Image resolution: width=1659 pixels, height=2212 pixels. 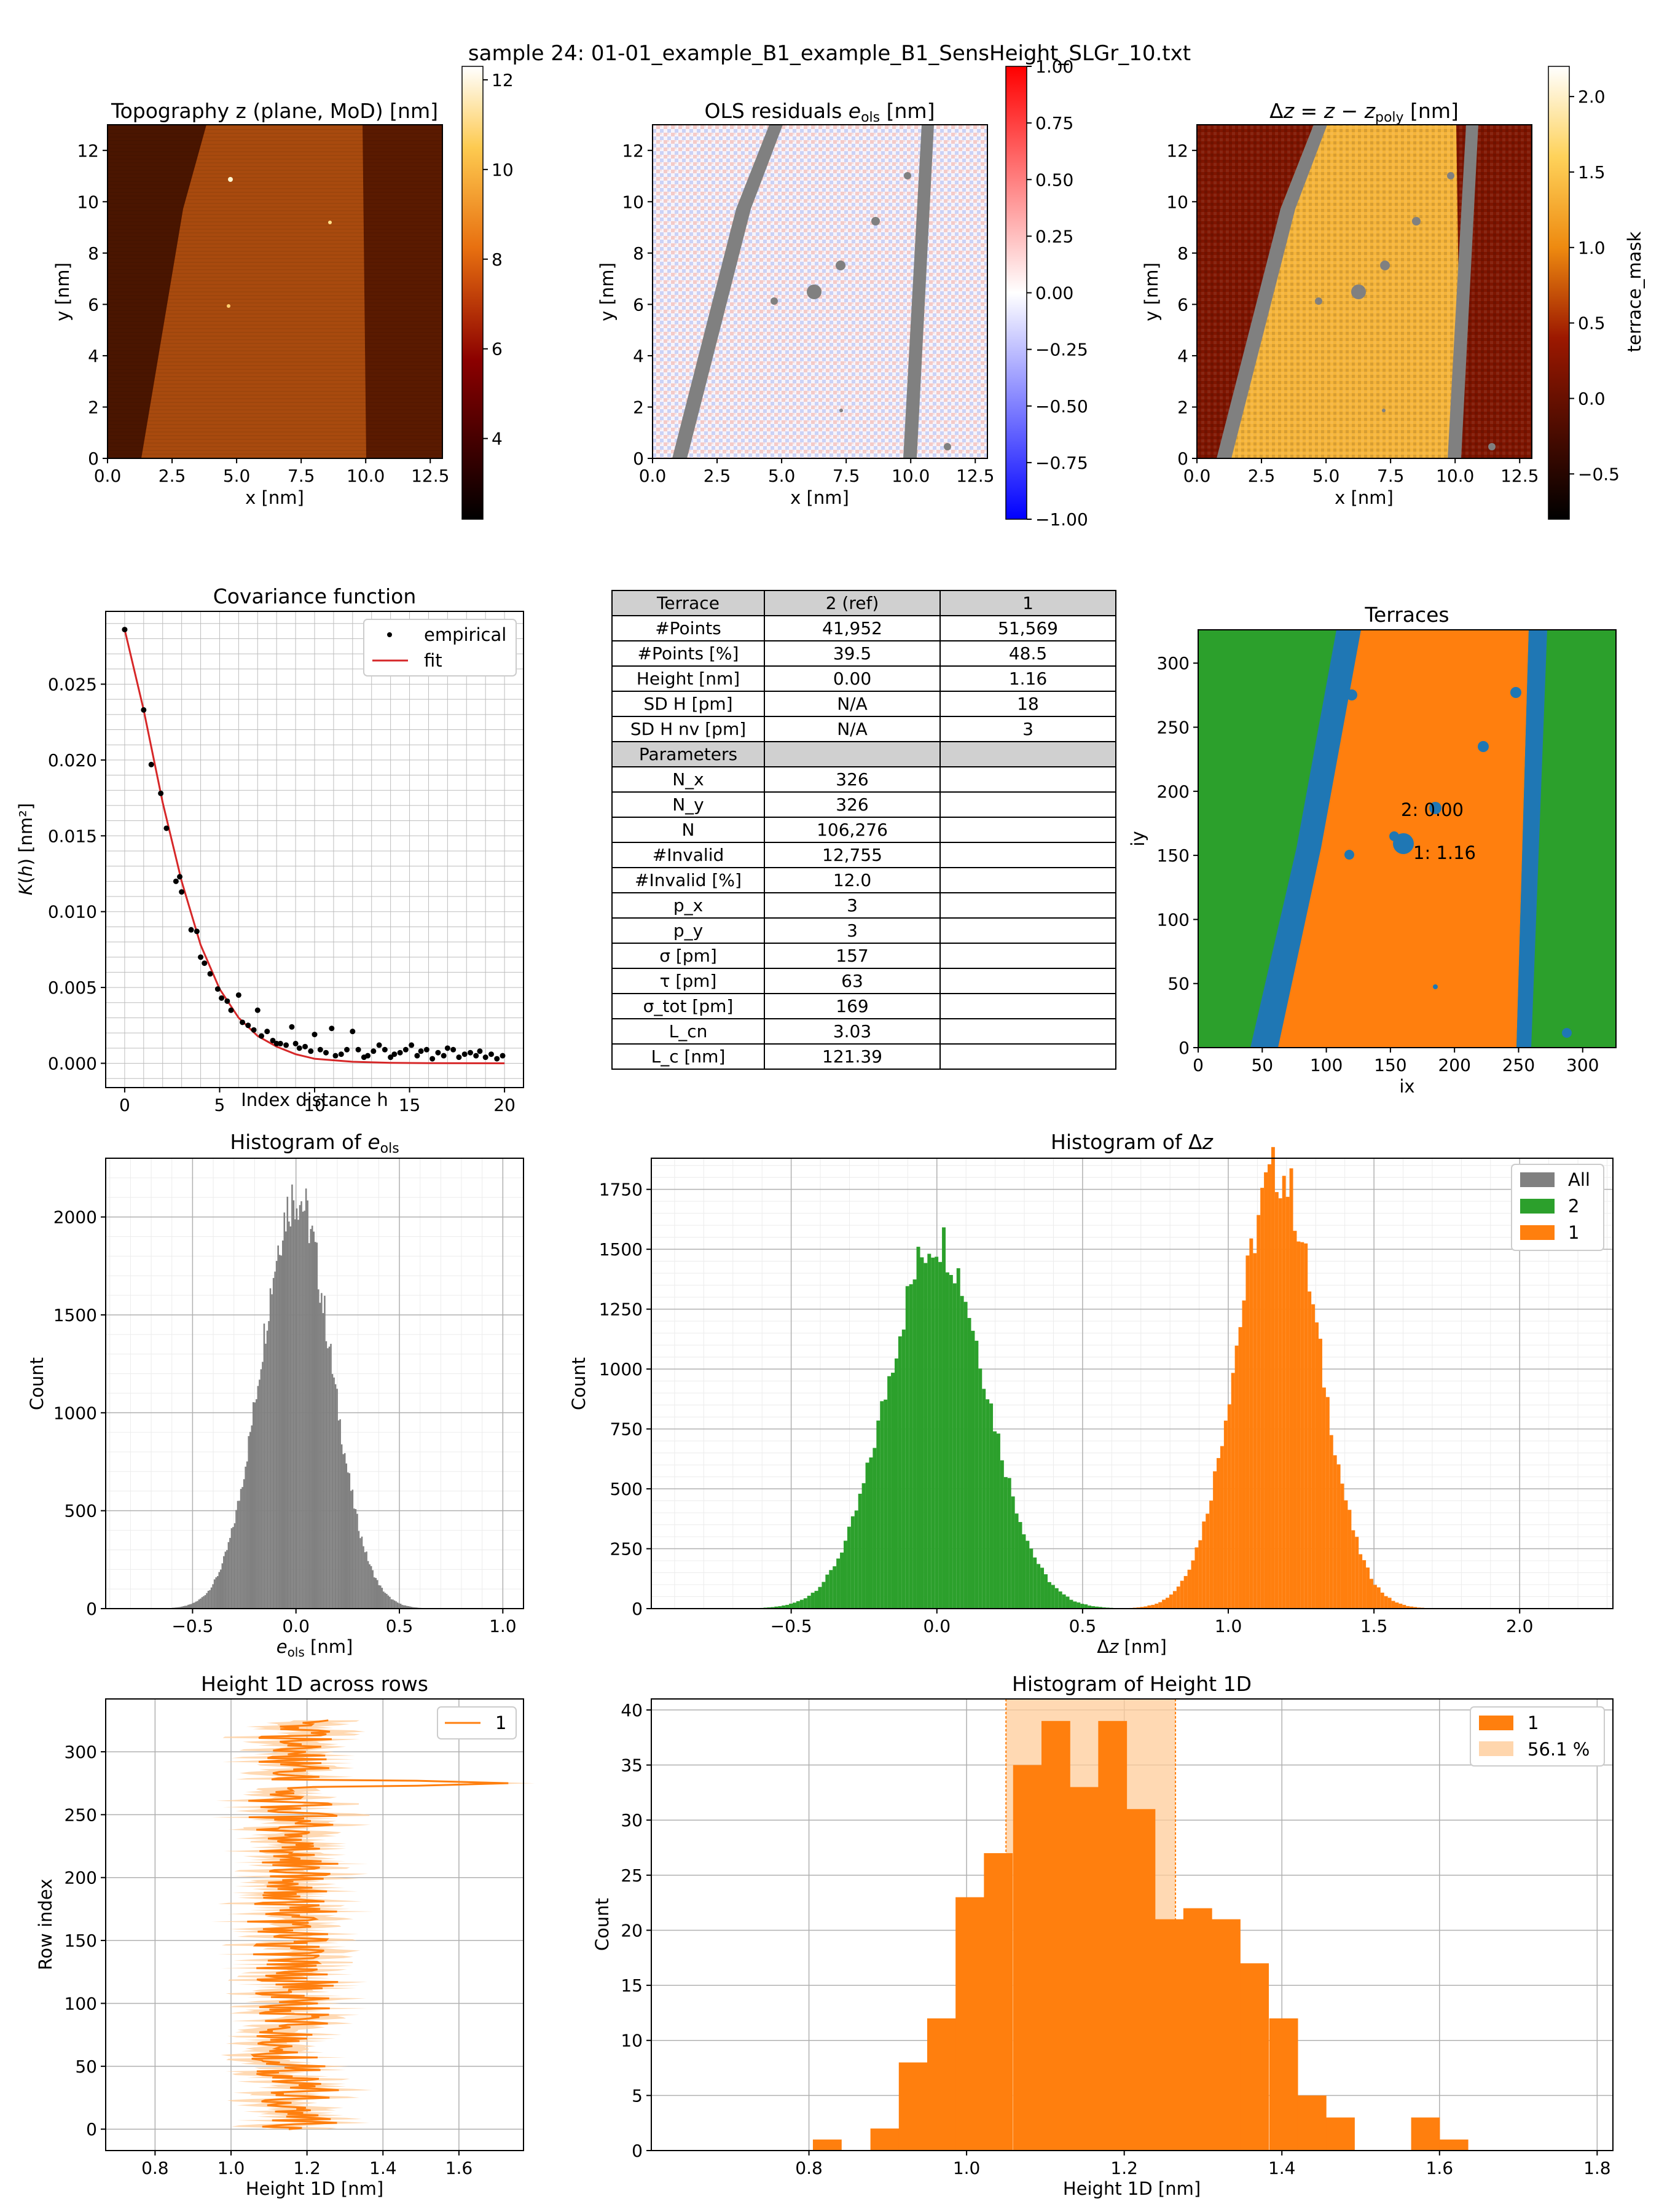 I want to click on table-cell: 0.00, so click(x=852, y=678).